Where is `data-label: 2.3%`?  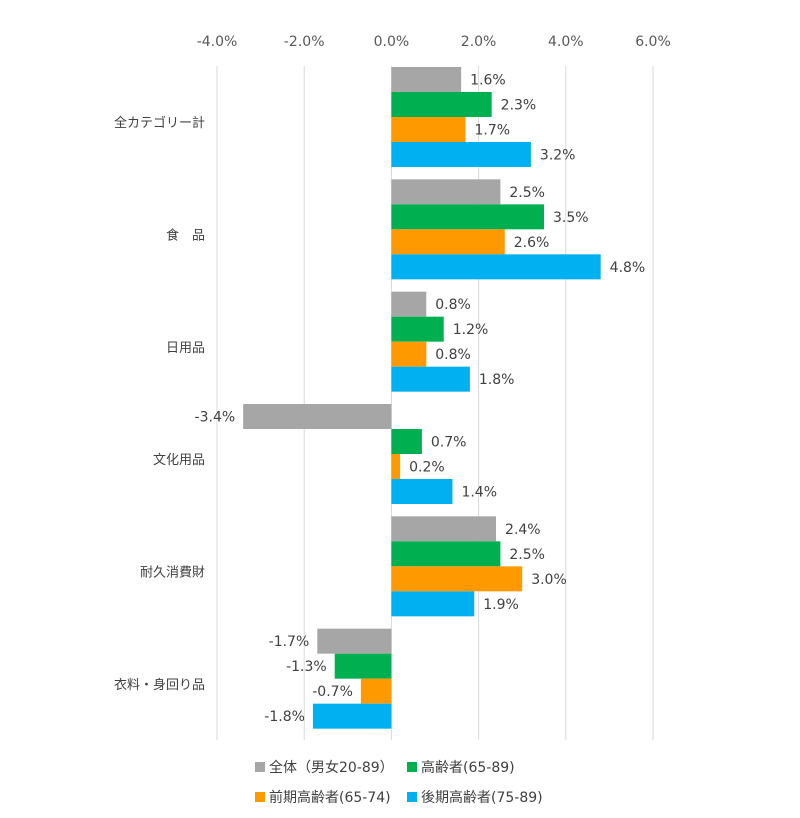
data-label: 2.3% is located at coordinates (519, 106).